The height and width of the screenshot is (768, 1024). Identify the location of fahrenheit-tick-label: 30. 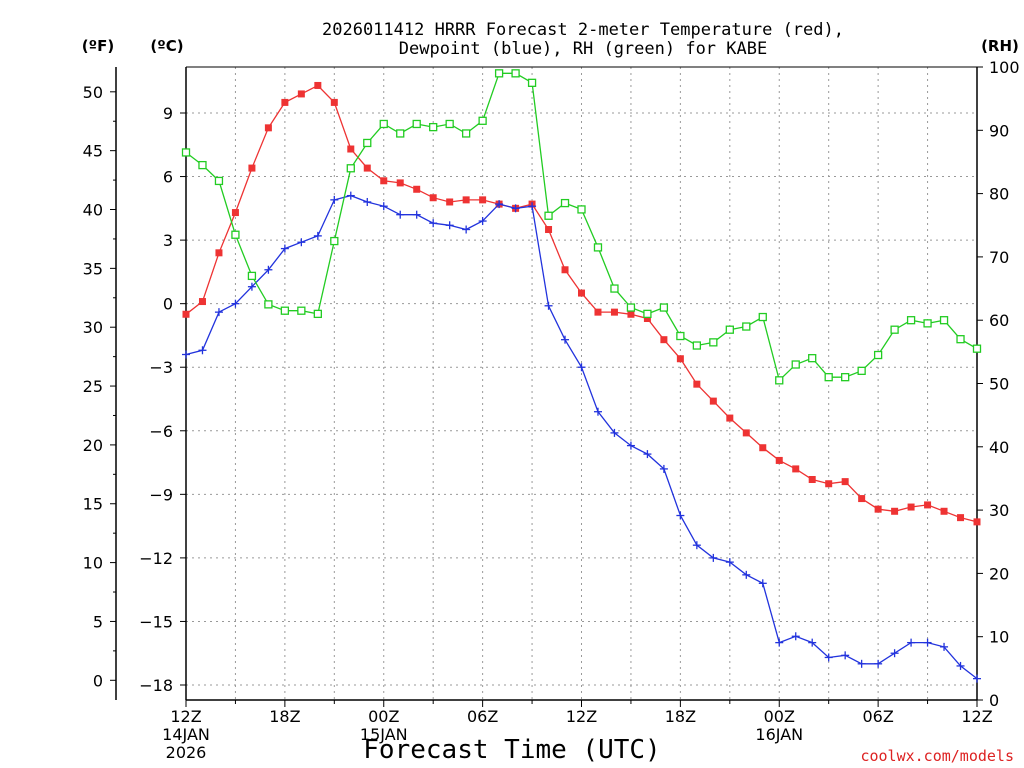
(93, 327).